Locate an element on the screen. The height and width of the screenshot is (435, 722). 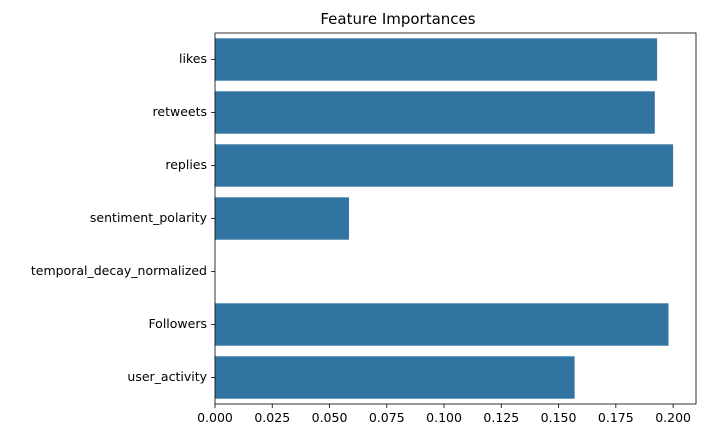
x-tick-label: 0.150 is located at coordinates (559, 417).